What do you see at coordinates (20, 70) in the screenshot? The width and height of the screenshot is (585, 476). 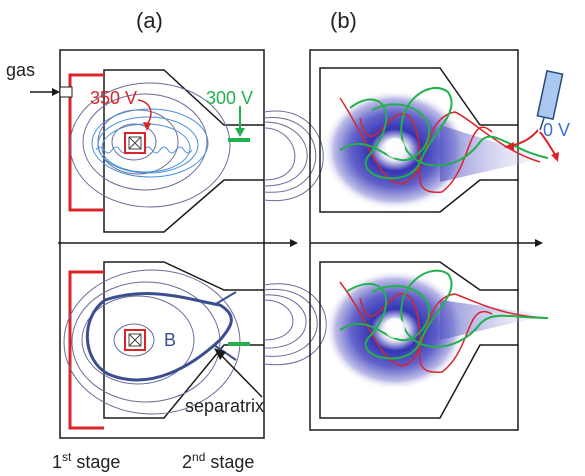 I see `gas-label: gas` at bounding box center [20, 70].